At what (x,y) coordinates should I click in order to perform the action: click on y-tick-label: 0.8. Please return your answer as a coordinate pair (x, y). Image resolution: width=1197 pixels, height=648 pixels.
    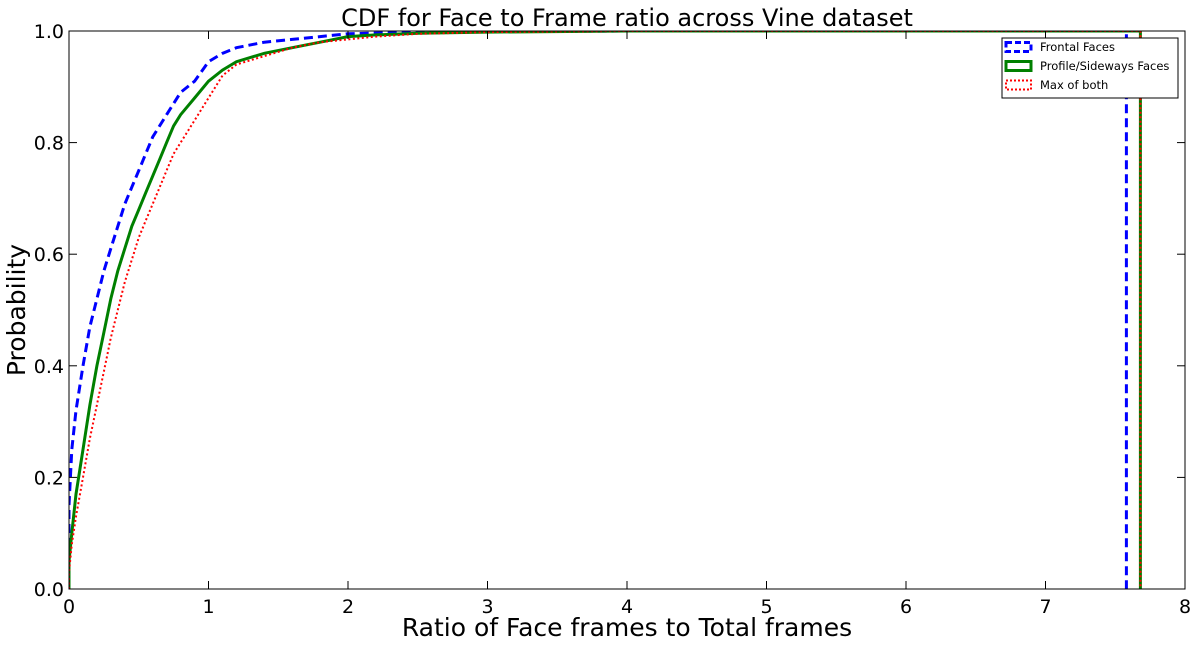
    Looking at the image, I should click on (49, 144).